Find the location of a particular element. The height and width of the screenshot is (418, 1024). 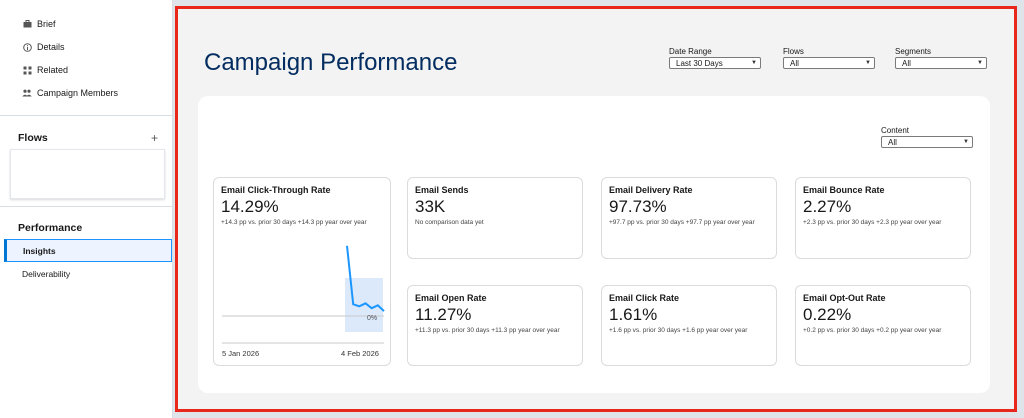

sidebar-item-label: Deliverability is located at coordinates (46, 273).